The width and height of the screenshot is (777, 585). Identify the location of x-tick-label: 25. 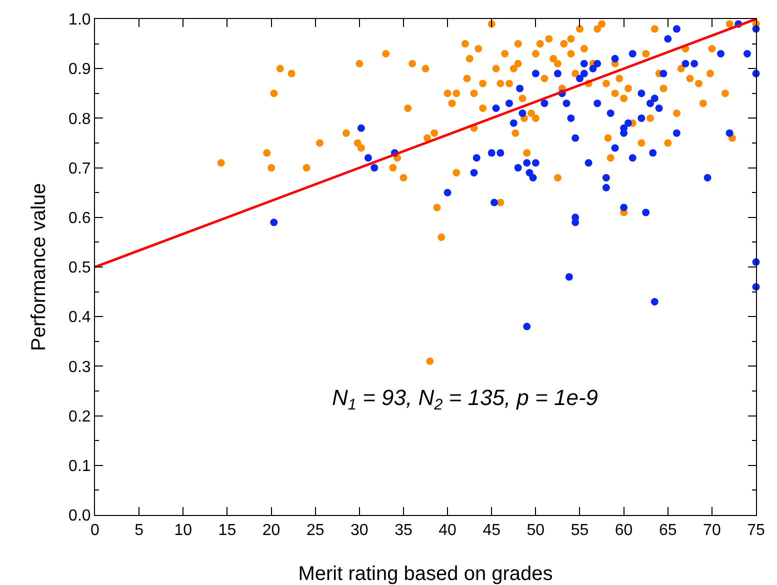
(315, 531).